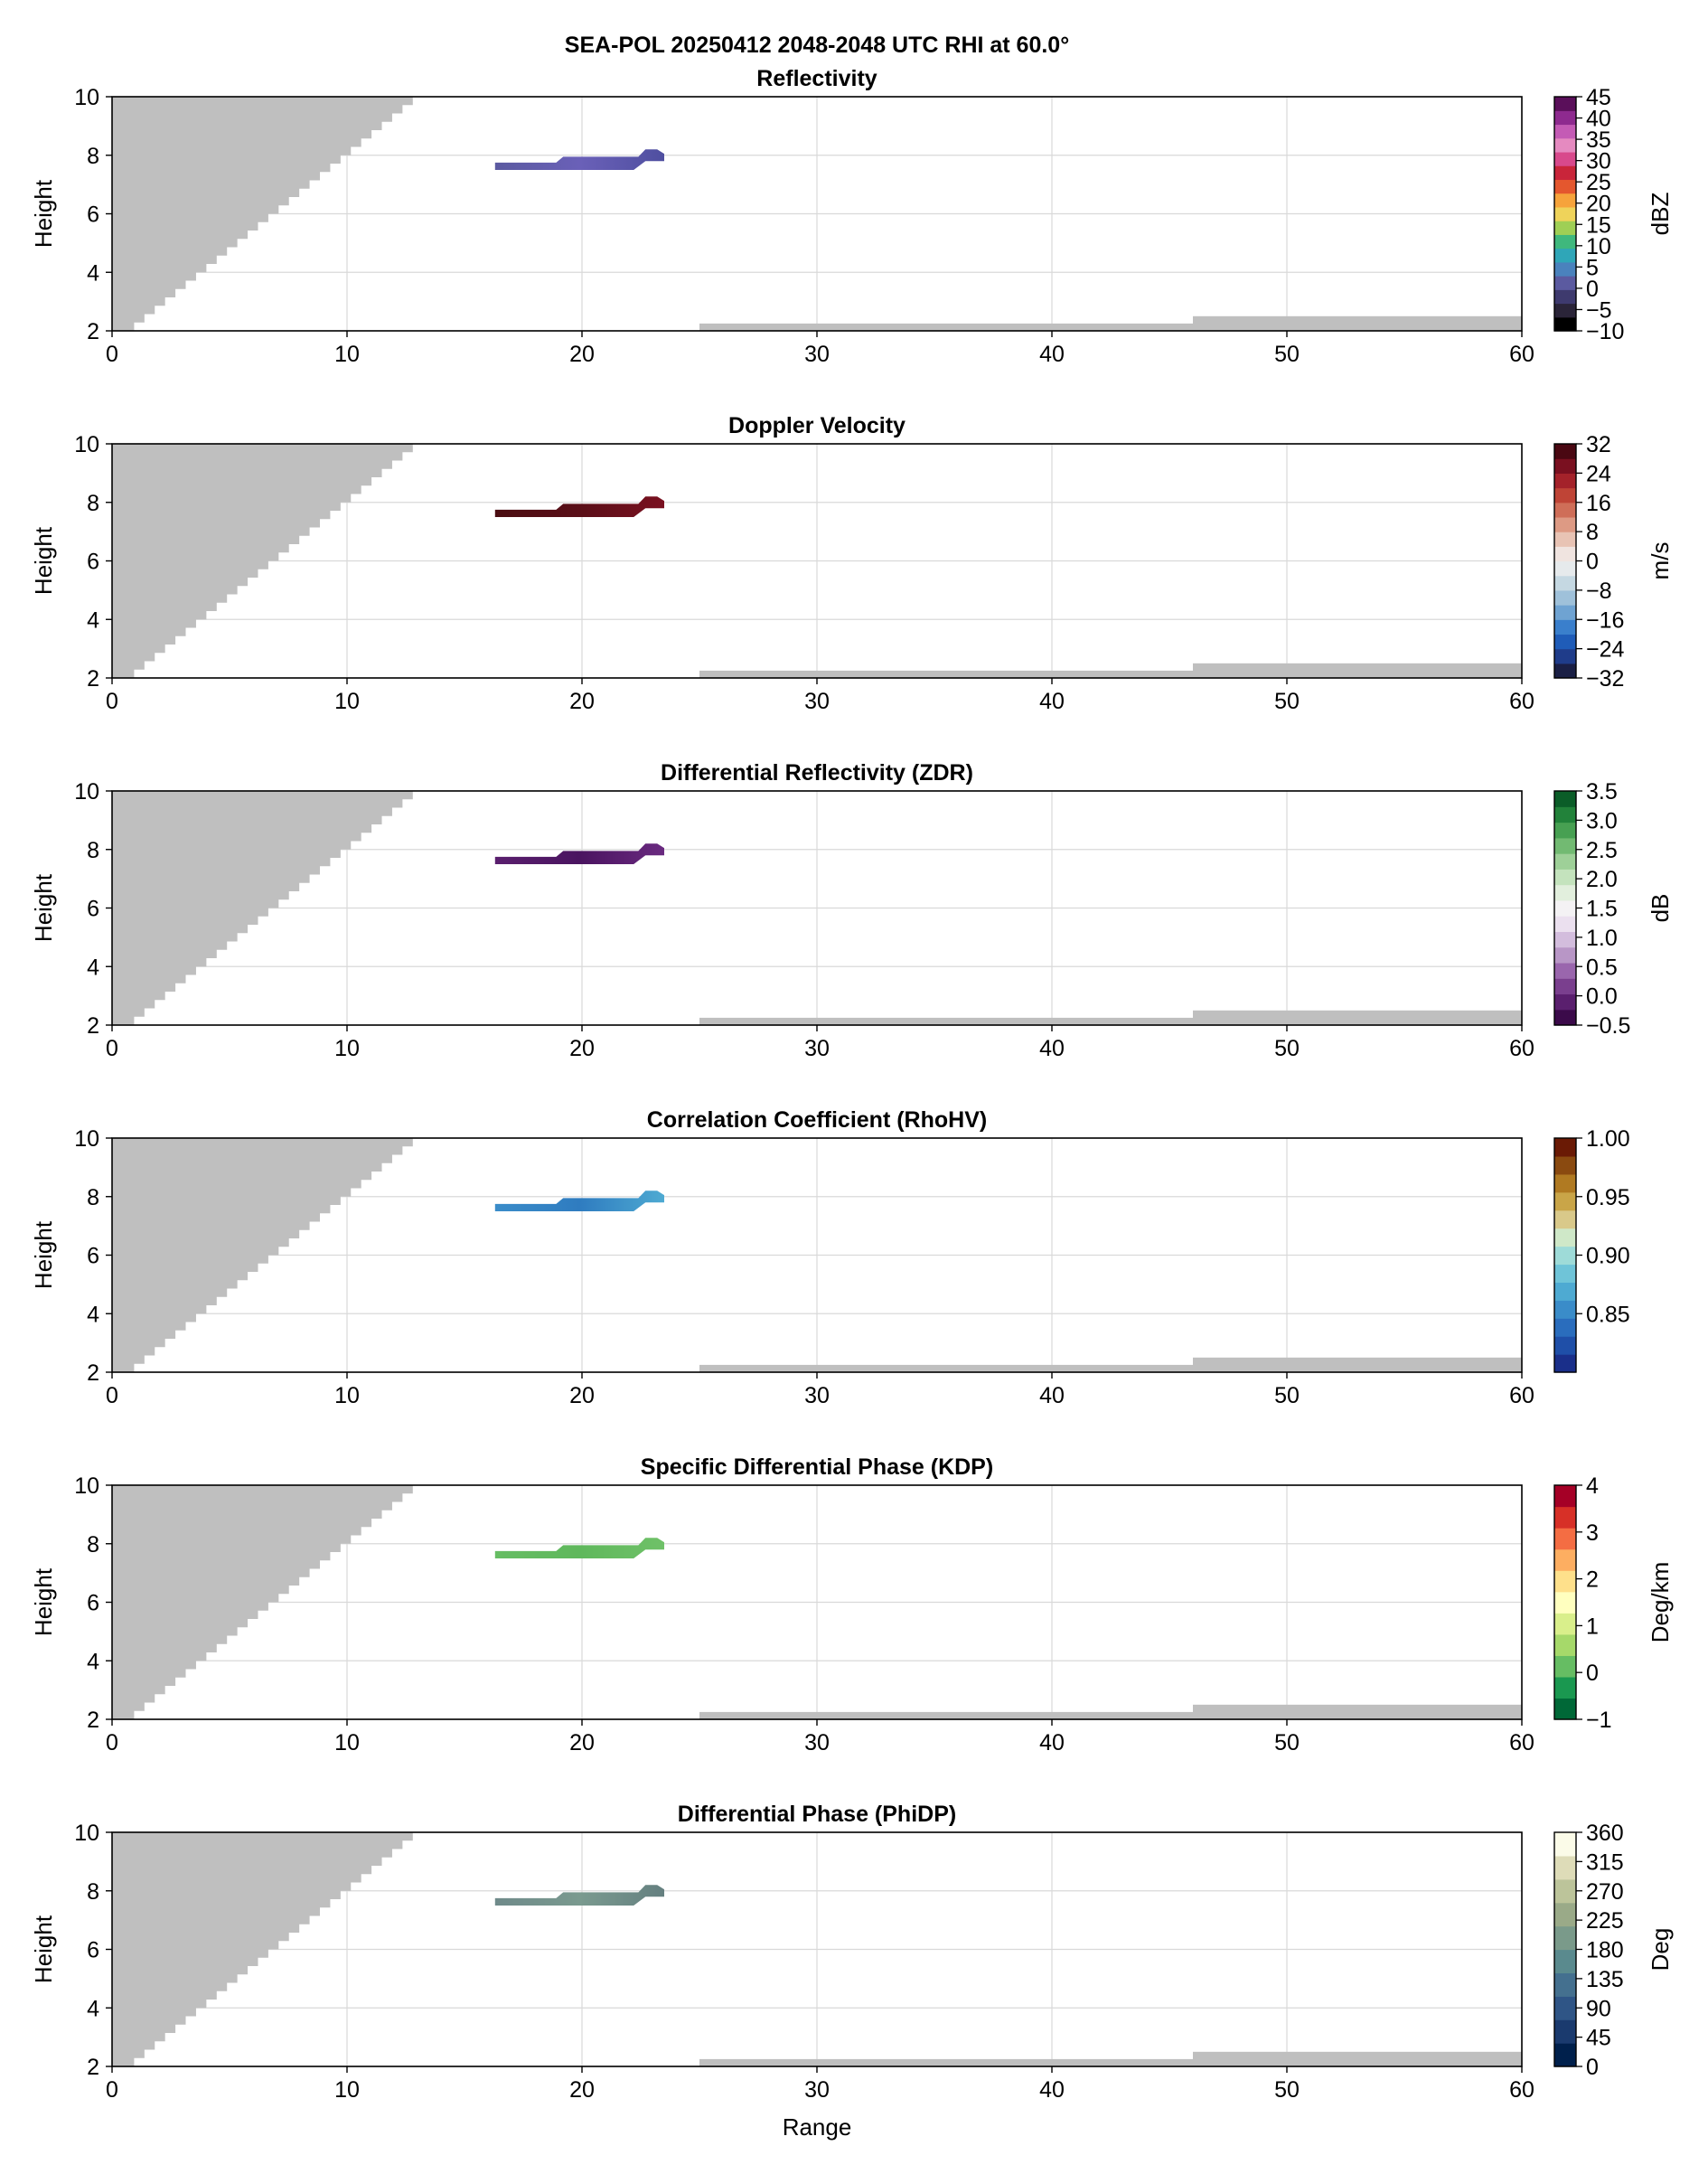  What do you see at coordinates (1592, 532) in the screenshot?
I see `colorbar-tick-label: 8` at bounding box center [1592, 532].